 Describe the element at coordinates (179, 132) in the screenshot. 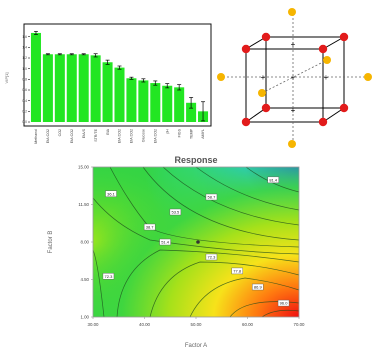

I see `bar-category-label: FIGS` at that location.